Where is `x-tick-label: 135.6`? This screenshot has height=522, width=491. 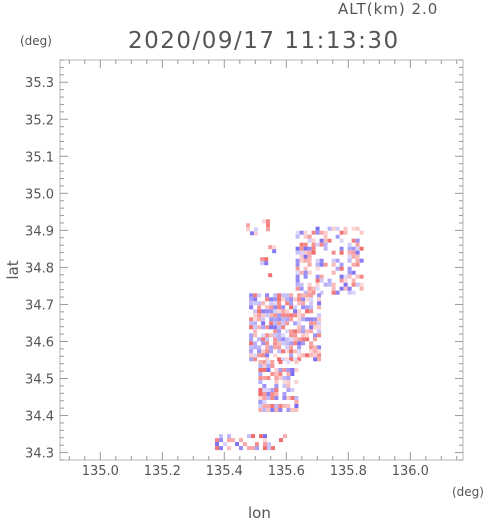
x-tick-label: 135.6 is located at coordinates (286, 471).